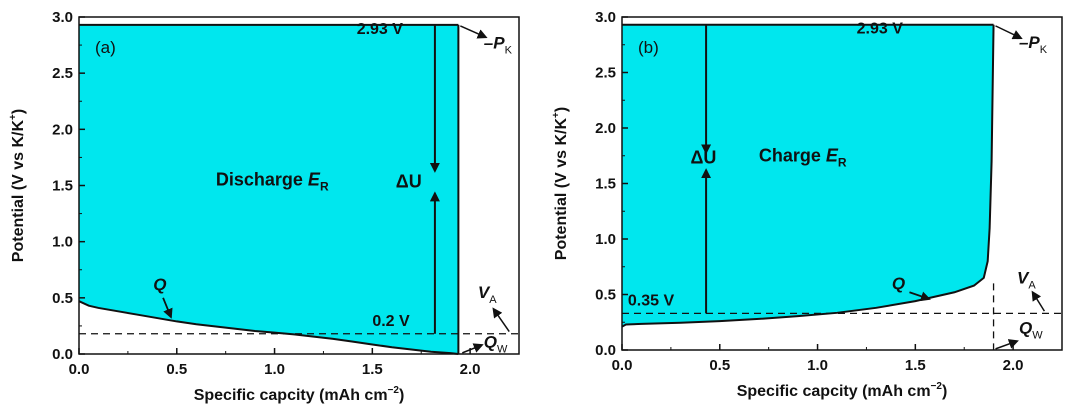  Describe the element at coordinates (268, 327) in the screenshot. I see `discharge-curve` at that location.